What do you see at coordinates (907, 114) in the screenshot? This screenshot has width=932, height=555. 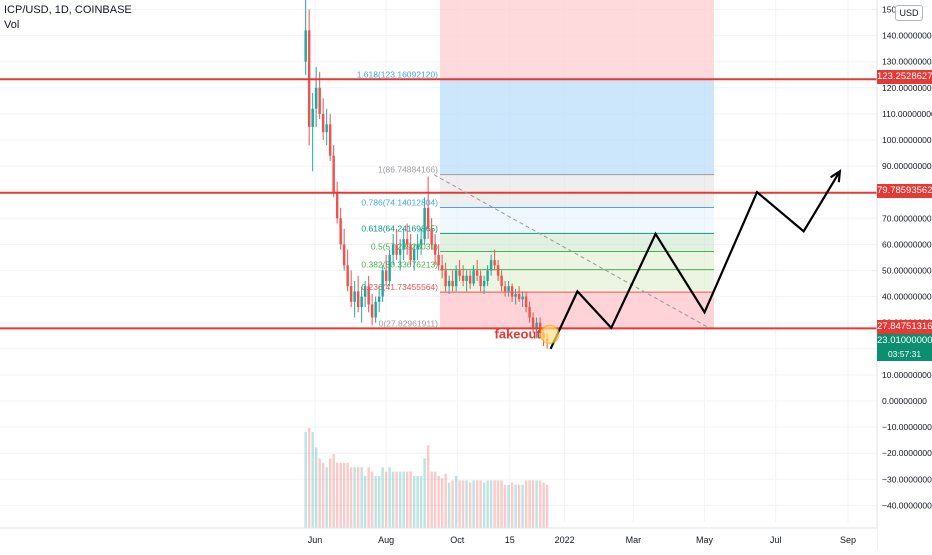 I see `y-tick-label: 110.00000000` at bounding box center [907, 114].